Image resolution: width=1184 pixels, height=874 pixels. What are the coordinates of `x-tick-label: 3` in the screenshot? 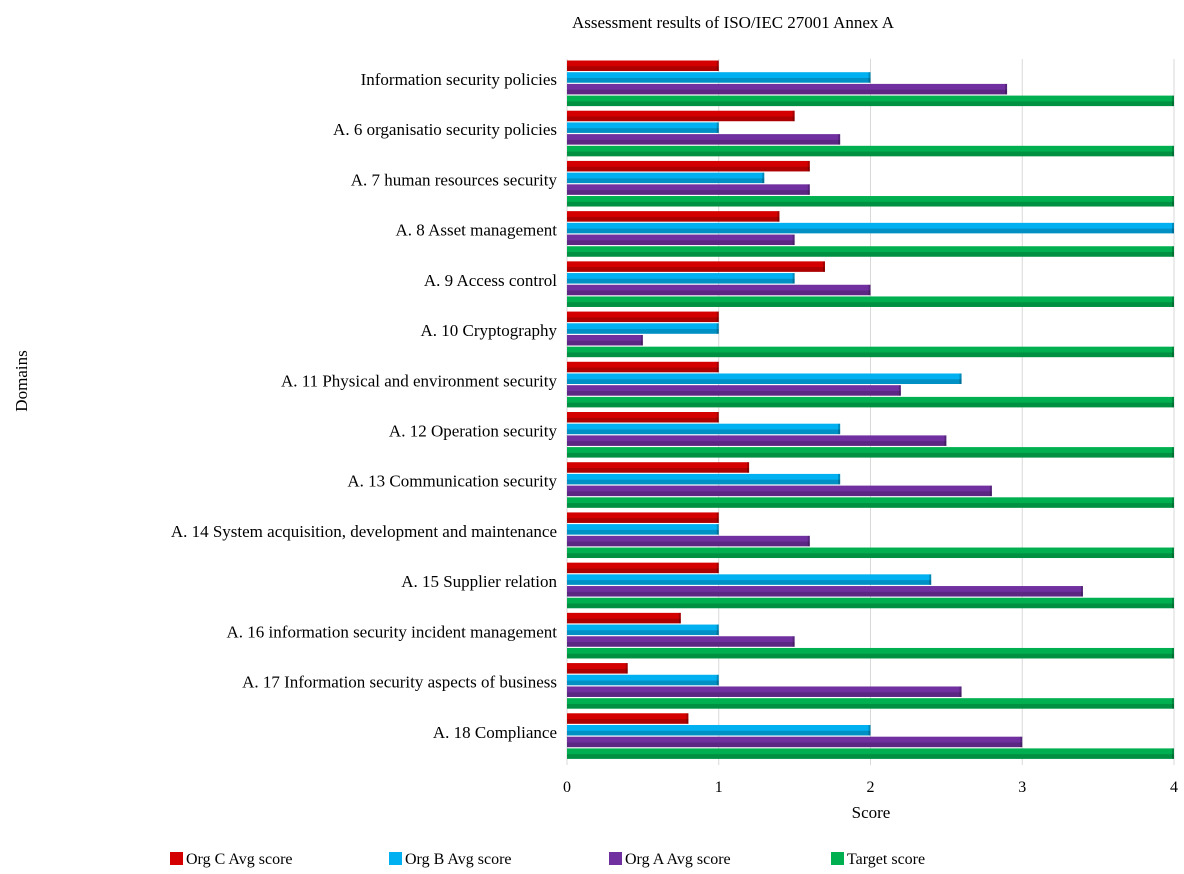 It's located at (1022, 787).